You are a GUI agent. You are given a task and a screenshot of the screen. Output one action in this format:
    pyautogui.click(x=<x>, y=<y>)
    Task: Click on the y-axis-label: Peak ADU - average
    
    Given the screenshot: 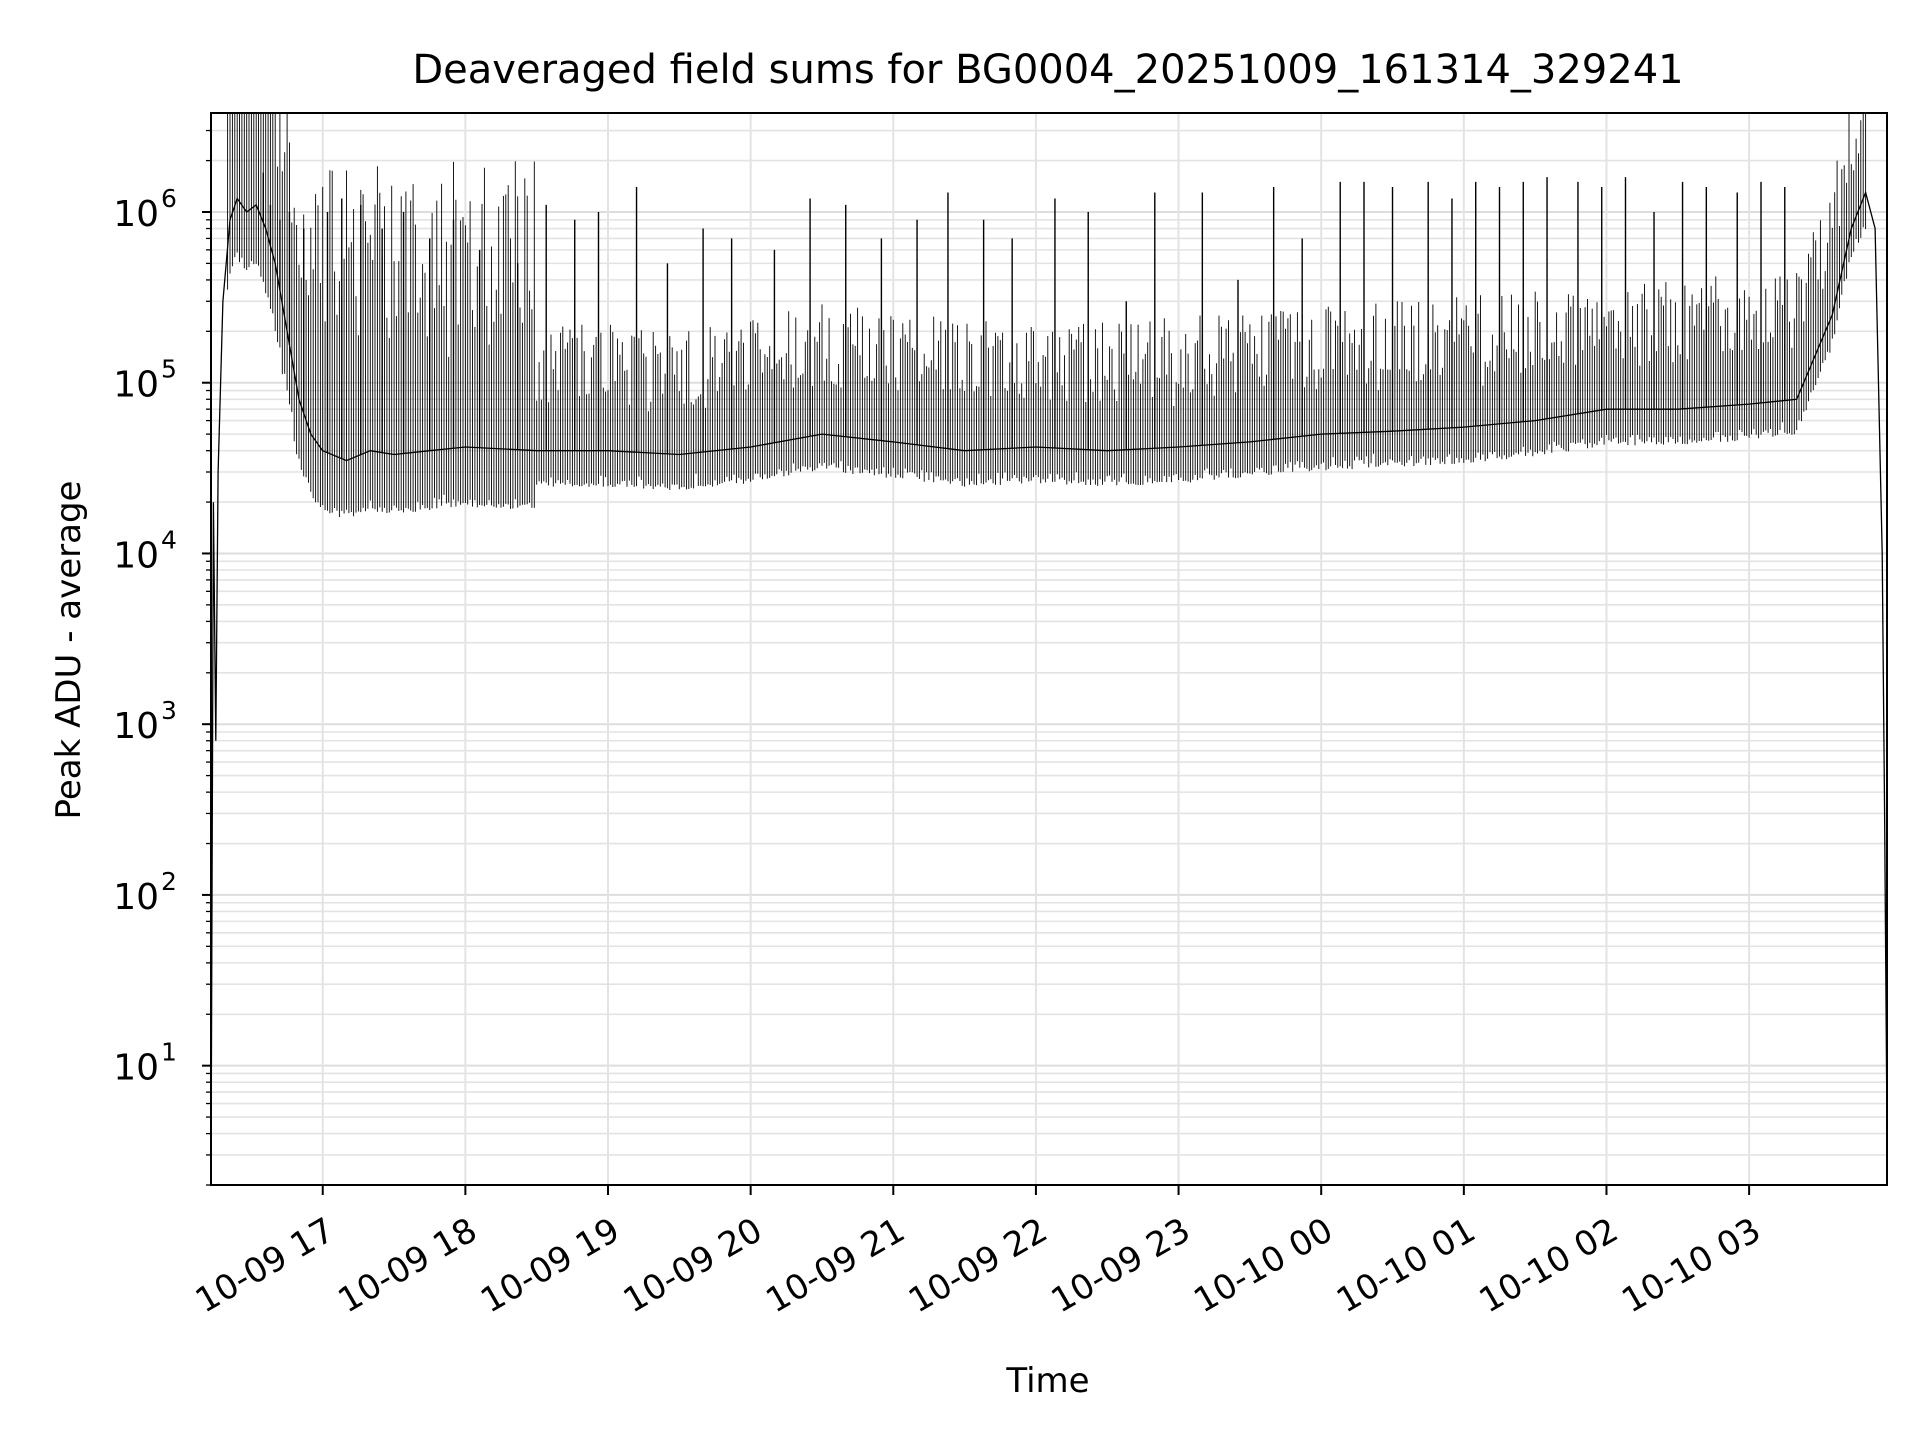 What is the action you would take?
    pyautogui.click(x=69, y=650)
    